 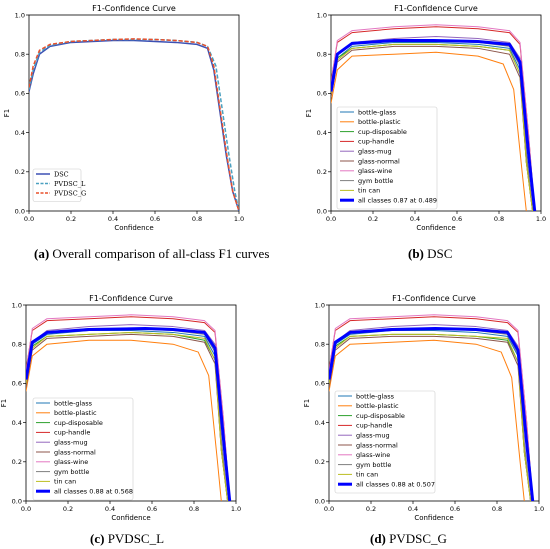 I want to click on legend-label-0: bottle-glass, so click(x=73, y=403).